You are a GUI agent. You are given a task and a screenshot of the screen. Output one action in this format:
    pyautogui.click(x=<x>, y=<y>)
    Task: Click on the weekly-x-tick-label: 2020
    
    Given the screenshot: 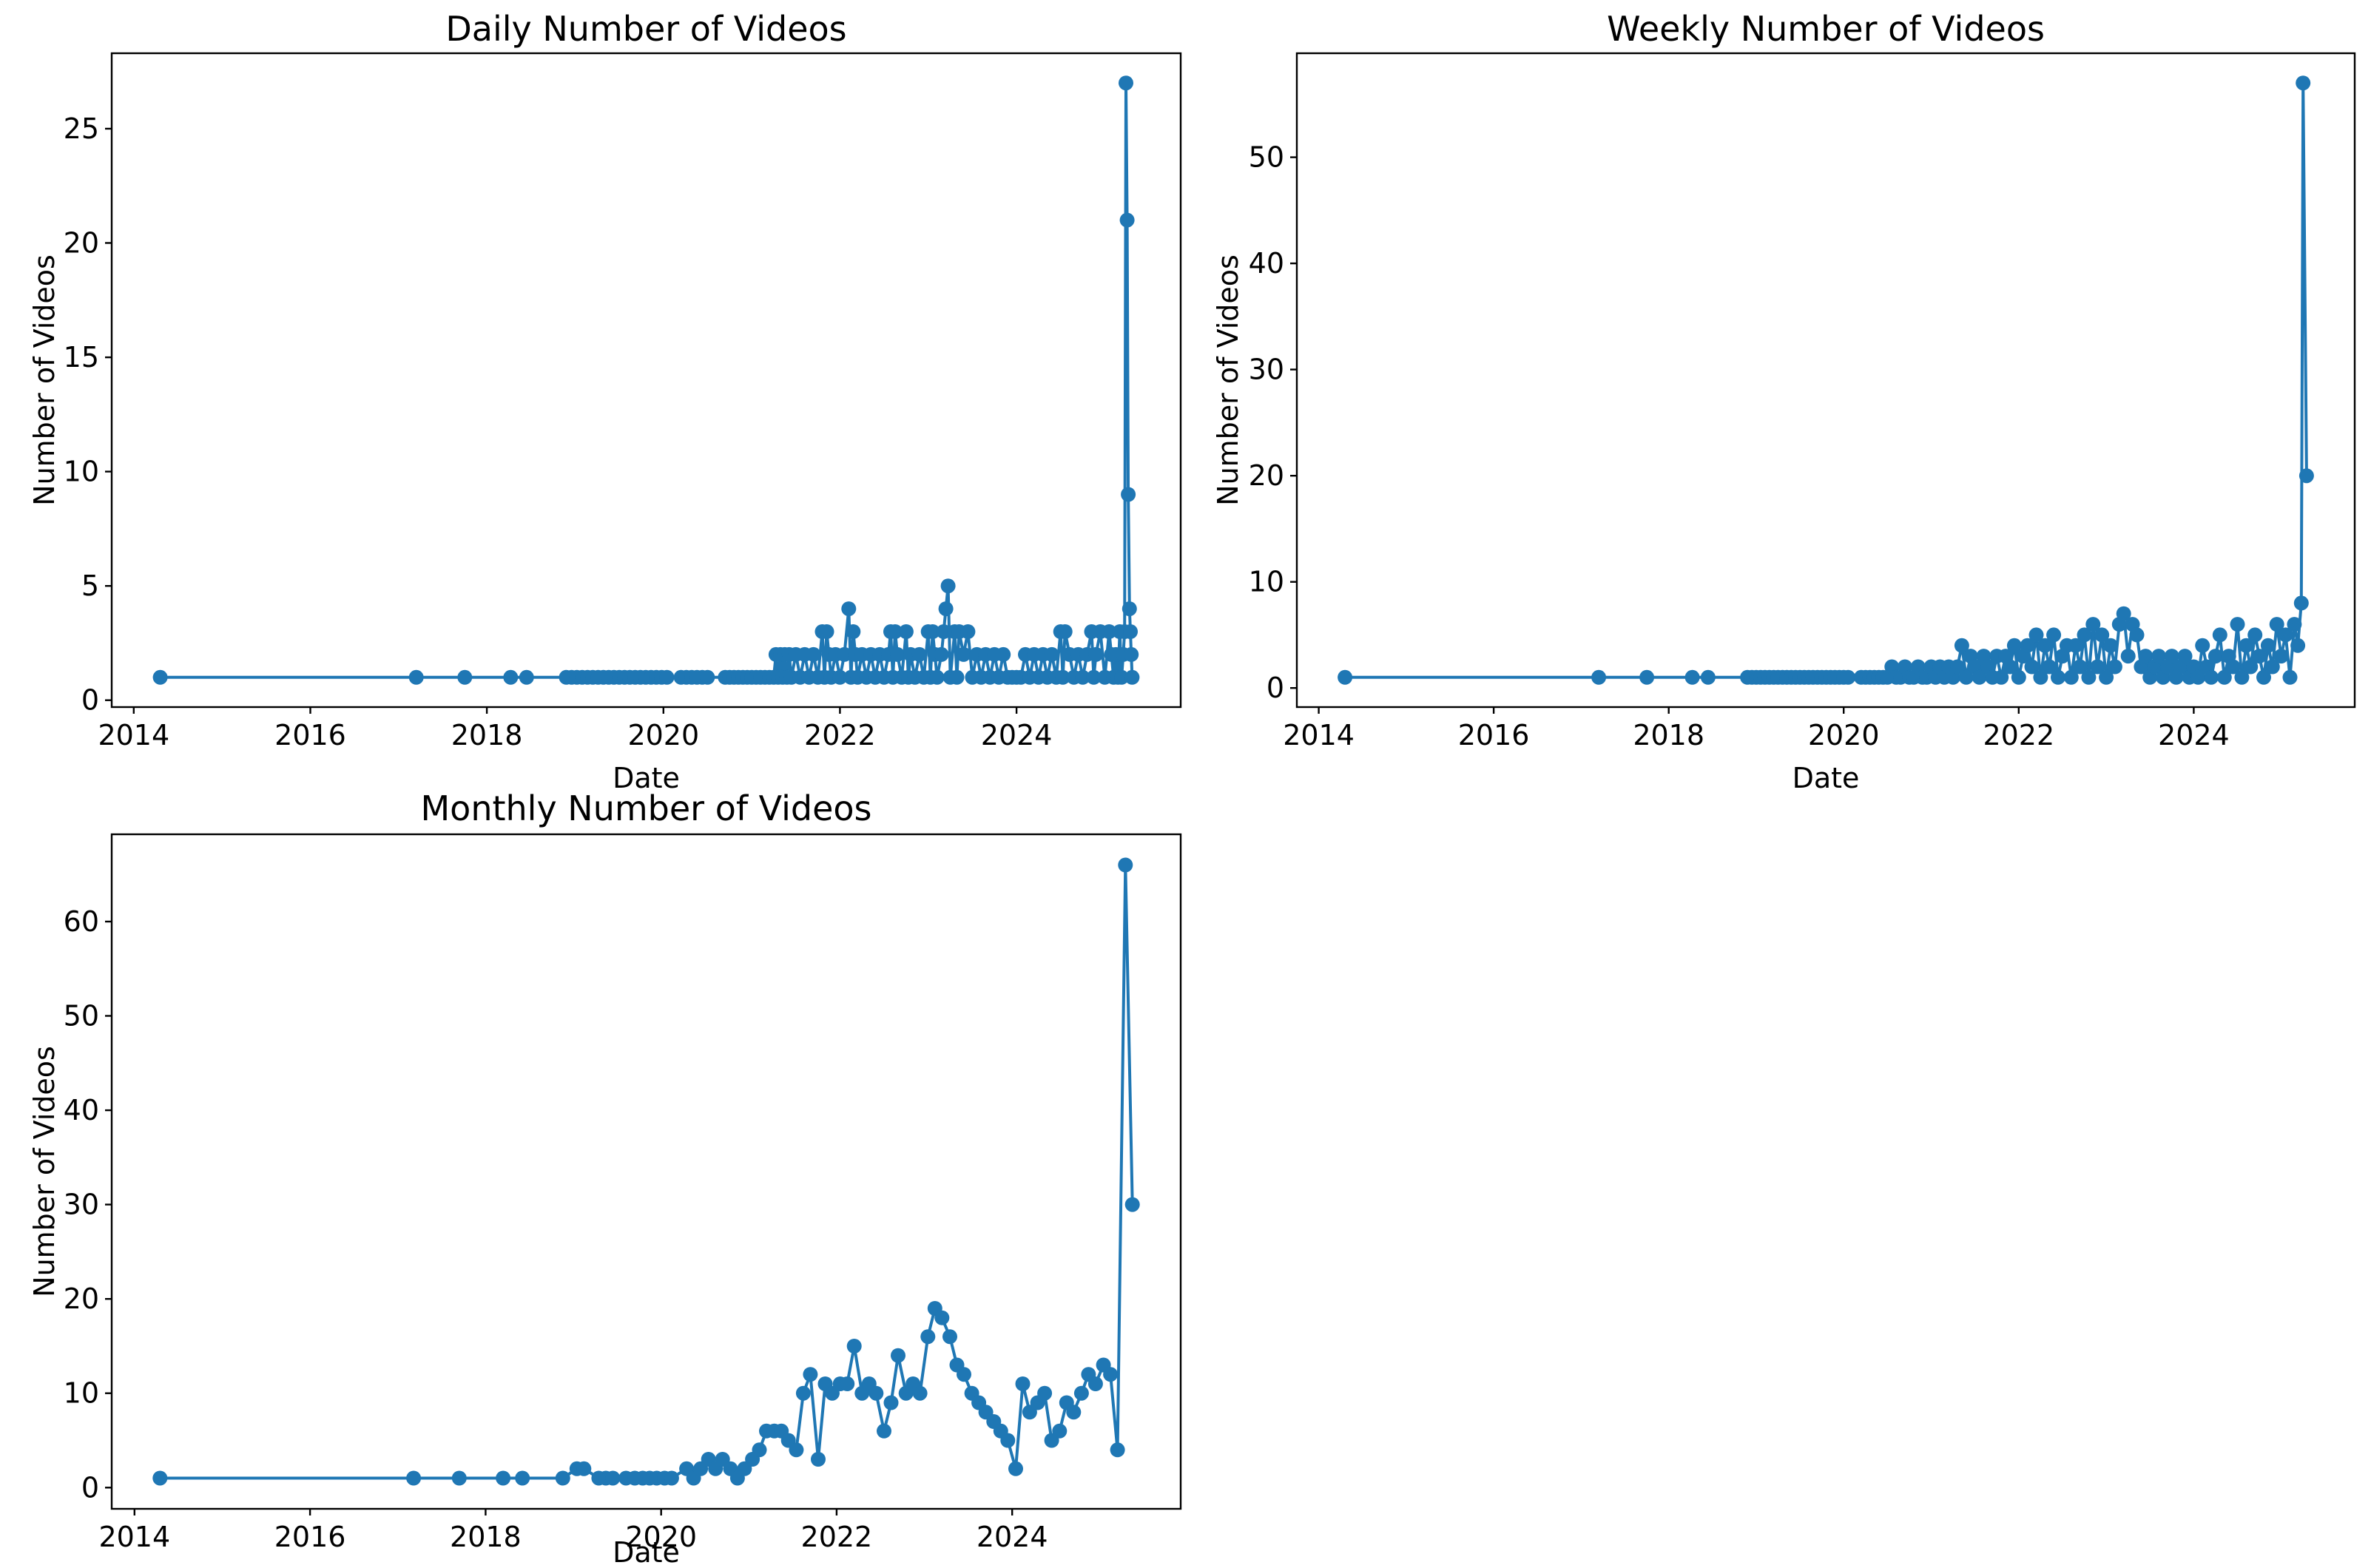 What is the action you would take?
    pyautogui.click(x=1844, y=735)
    